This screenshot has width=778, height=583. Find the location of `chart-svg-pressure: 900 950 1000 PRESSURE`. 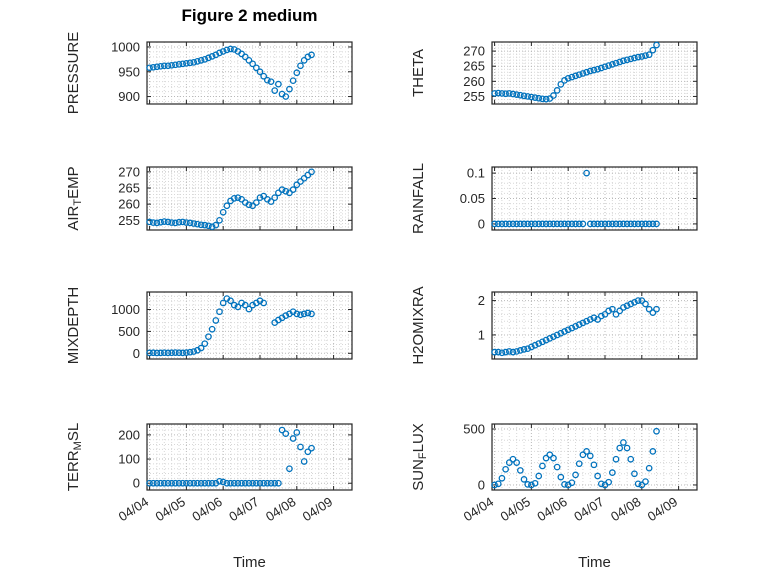

chart-svg-pressure: 900 950 1000 PRESSURE is located at coordinates (209, 73).